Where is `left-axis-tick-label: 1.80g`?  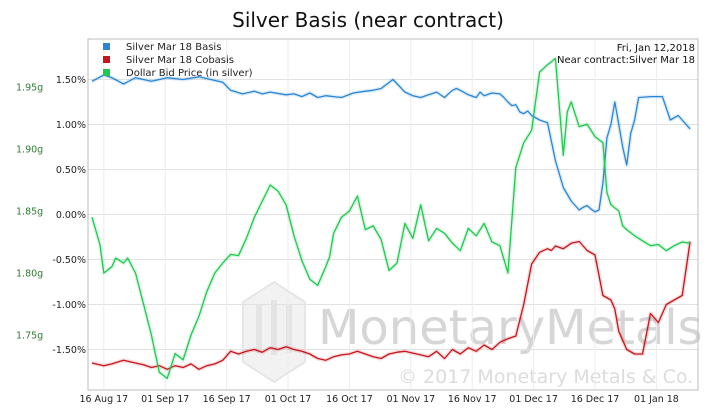
left-axis-tick-label: 1.80g is located at coordinates (29, 274).